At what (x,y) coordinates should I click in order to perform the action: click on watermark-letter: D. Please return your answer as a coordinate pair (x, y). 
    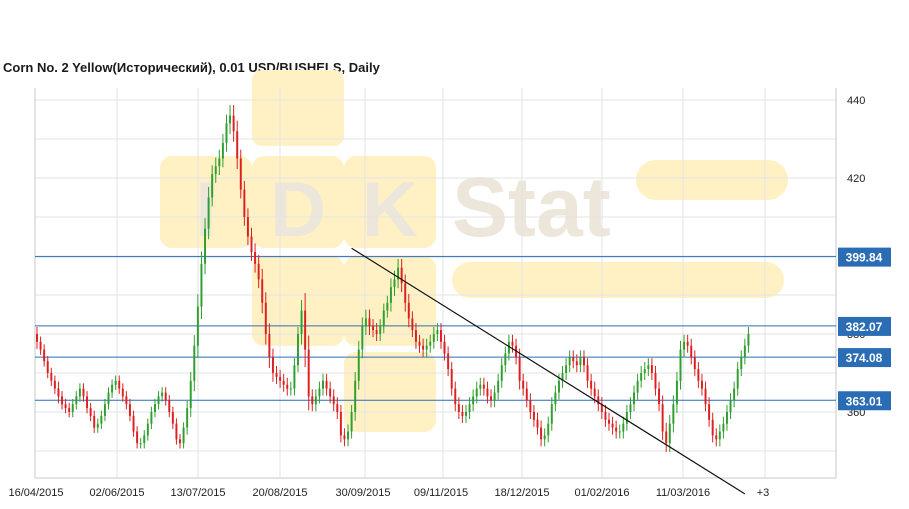
    Looking at the image, I should click on (298, 209).